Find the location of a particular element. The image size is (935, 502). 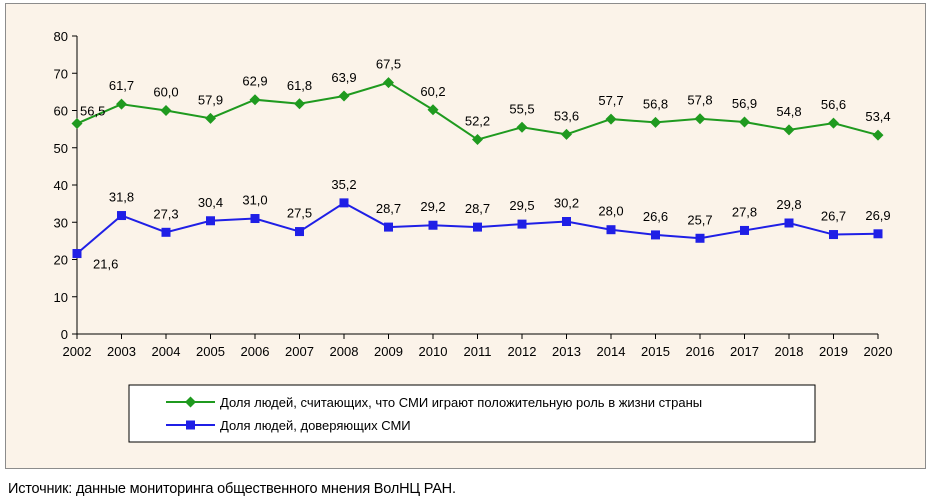

x-tick-label: 2010 is located at coordinates (433, 351).